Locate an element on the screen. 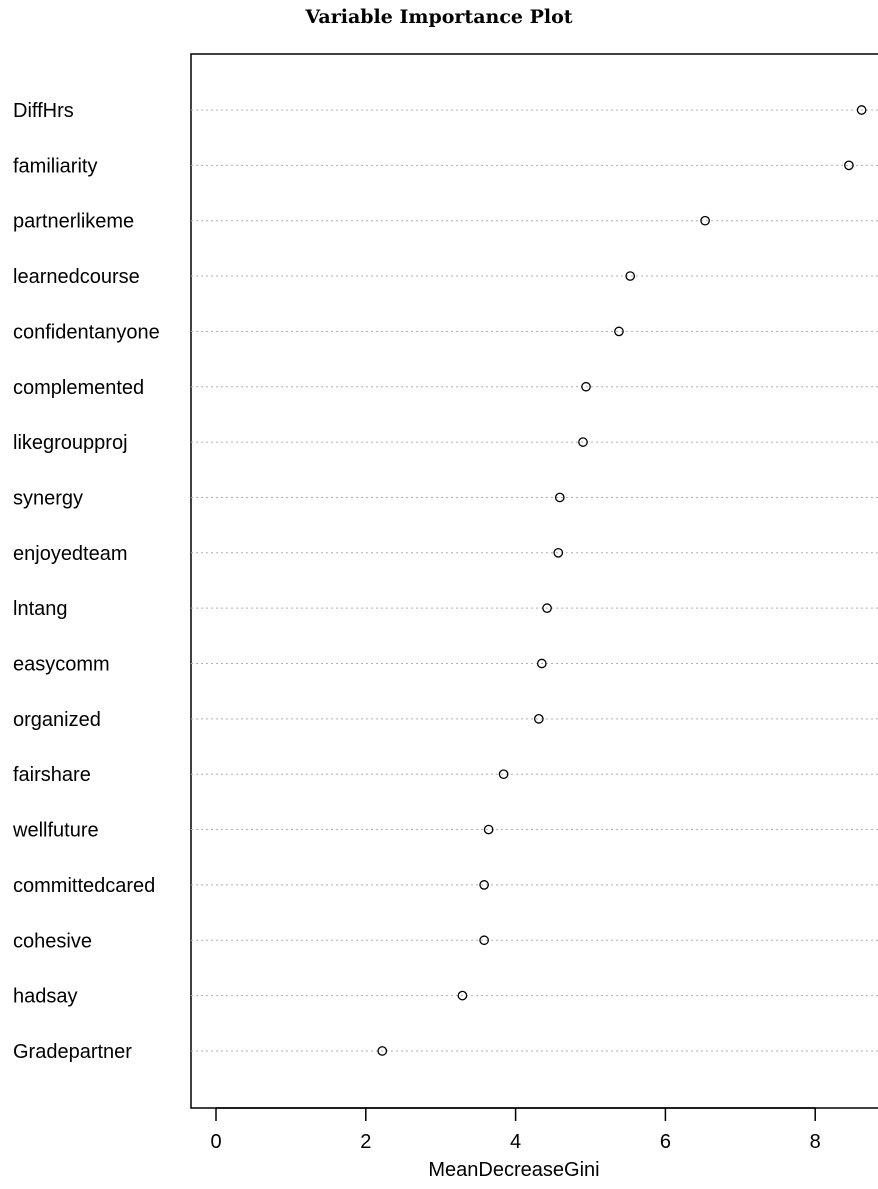 This screenshot has width=878, height=1189. category-label: synergy is located at coordinates (48, 498).